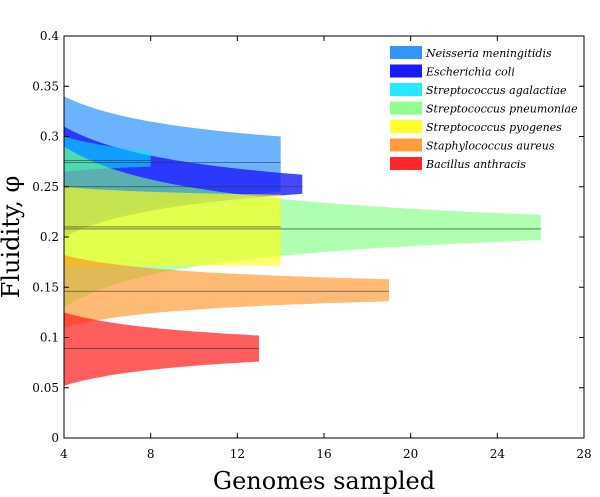 The width and height of the screenshot is (600, 497). What do you see at coordinates (488, 53) in the screenshot?
I see `legend-label-neisseria-meningitidis: Neisseria meningitidis` at bounding box center [488, 53].